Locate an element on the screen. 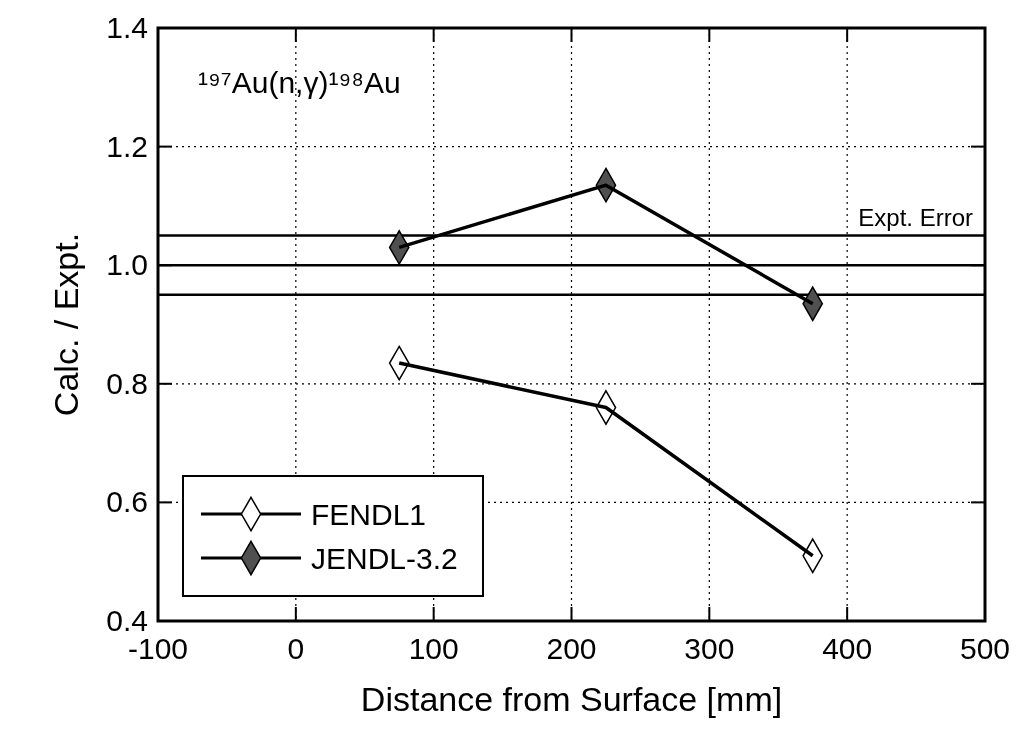  ref-line-label: Expt. Error is located at coordinates (915, 217).